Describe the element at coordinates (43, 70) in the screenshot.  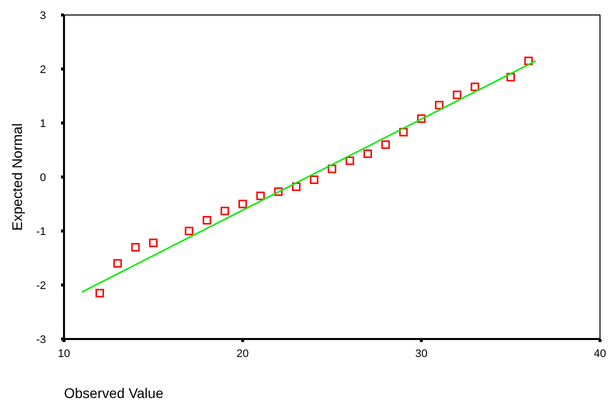
I see `y-tick-label: 2` at that location.